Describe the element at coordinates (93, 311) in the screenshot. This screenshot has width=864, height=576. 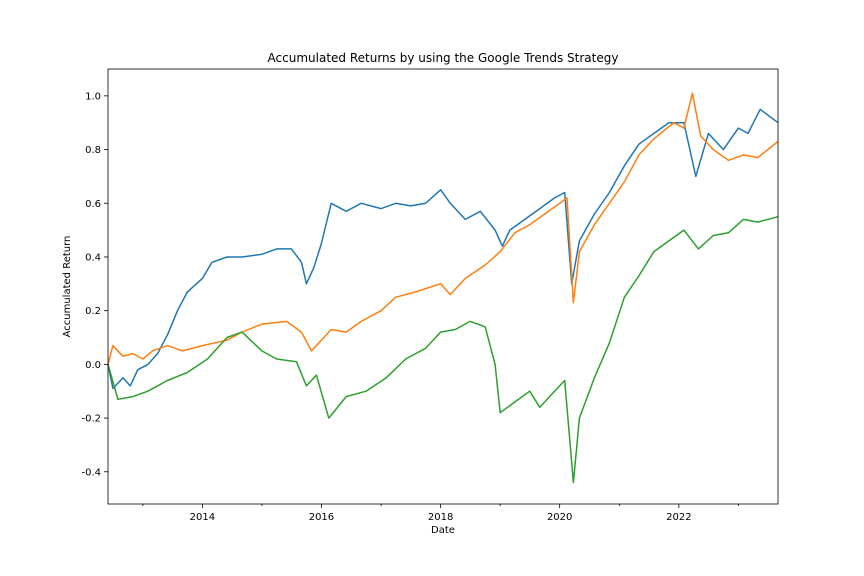
I see `y-tick-label: 0.2` at that location.